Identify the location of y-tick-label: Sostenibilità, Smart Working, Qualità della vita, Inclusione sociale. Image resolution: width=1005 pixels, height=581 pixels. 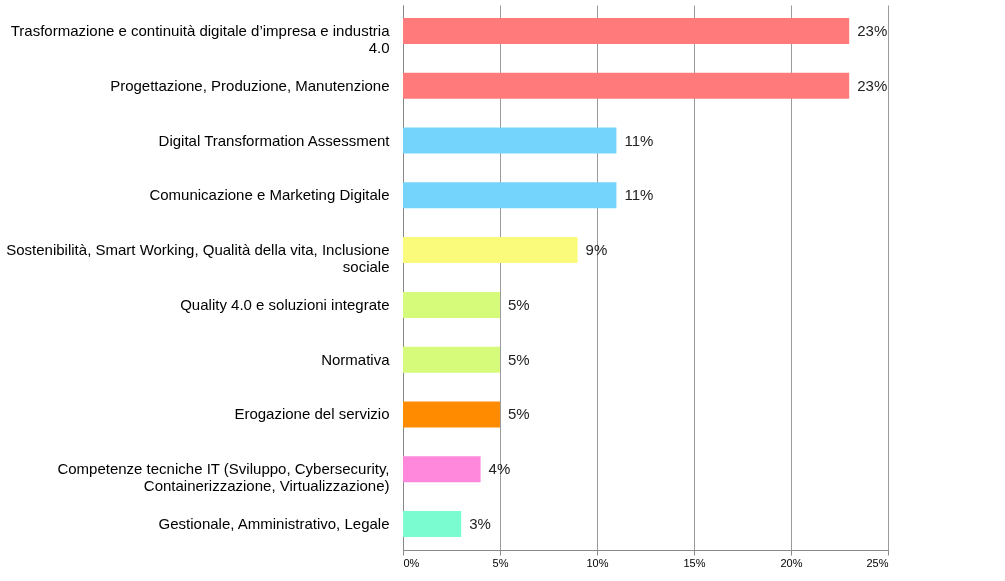
(198, 258).